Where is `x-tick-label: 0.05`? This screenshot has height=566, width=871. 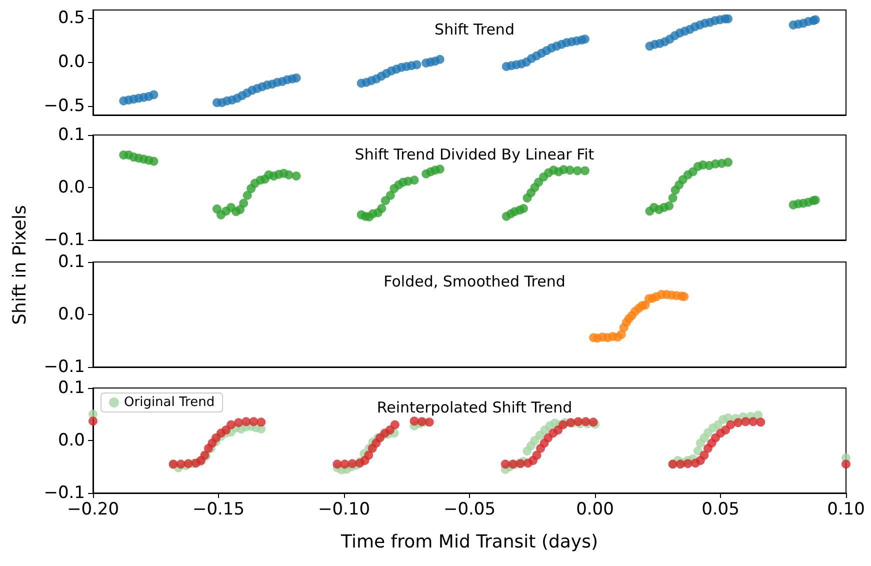
x-tick-label: 0.05 is located at coordinates (721, 510).